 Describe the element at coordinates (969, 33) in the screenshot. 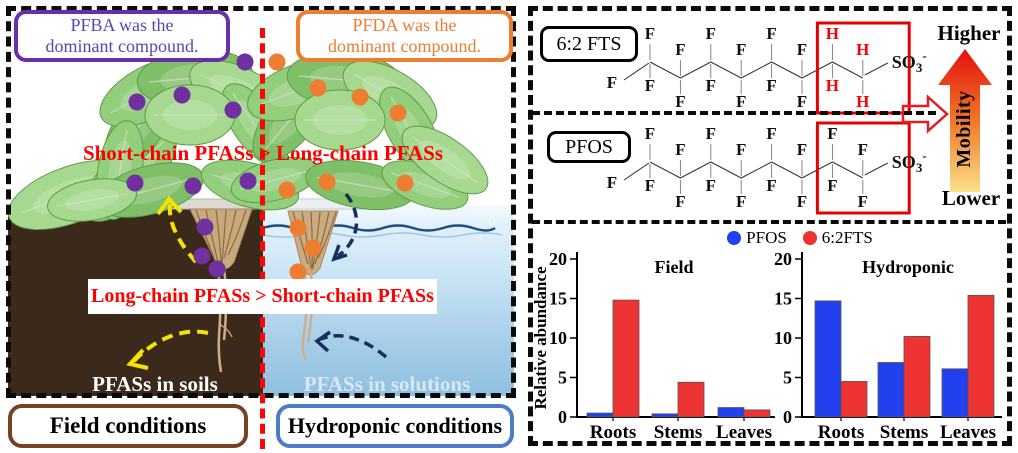

I see `mobility-higher-label: Higher` at that location.